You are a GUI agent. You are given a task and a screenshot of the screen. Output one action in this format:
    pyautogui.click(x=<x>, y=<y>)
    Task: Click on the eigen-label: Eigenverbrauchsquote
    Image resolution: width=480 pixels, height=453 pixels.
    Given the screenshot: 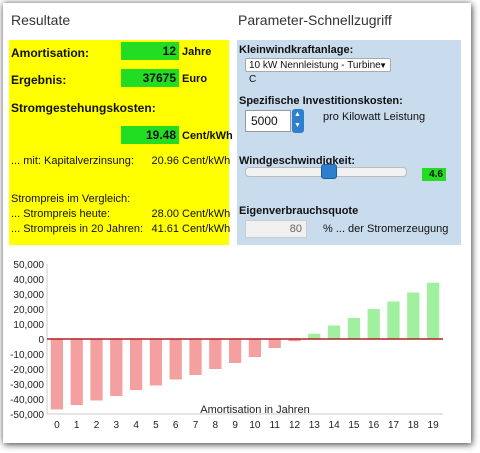 What is the action you would take?
    pyautogui.click(x=299, y=211)
    